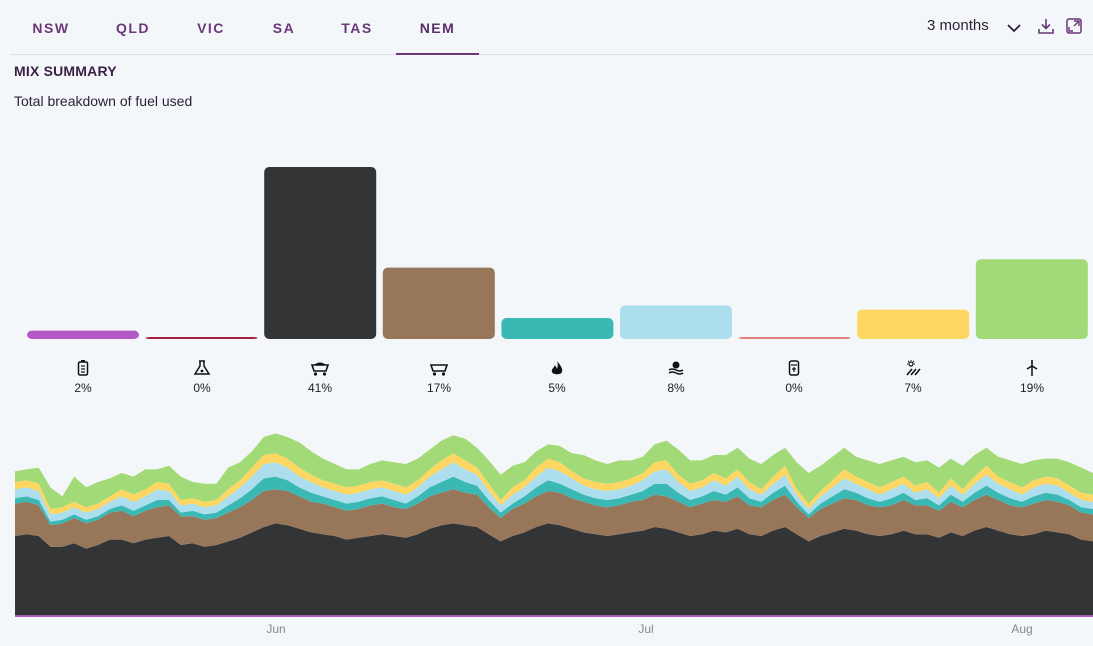 The height and width of the screenshot is (646, 1093). Describe the element at coordinates (794, 388) in the screenshot. I see `fuel-pct-bio: 0%` at that location.